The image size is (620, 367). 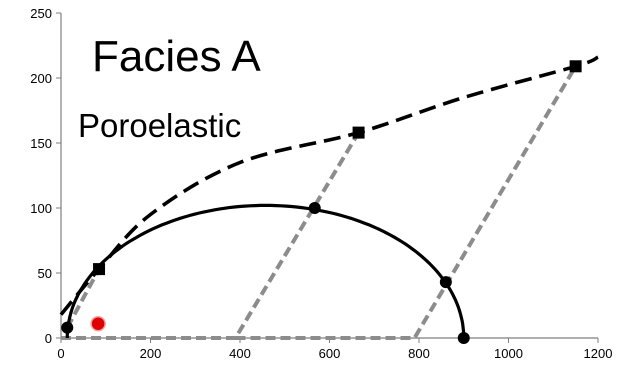 What do you see at coordinates (41, 13) in the screenshot?
I see `y-tick-label: 250` at bounding box center [41, 13].